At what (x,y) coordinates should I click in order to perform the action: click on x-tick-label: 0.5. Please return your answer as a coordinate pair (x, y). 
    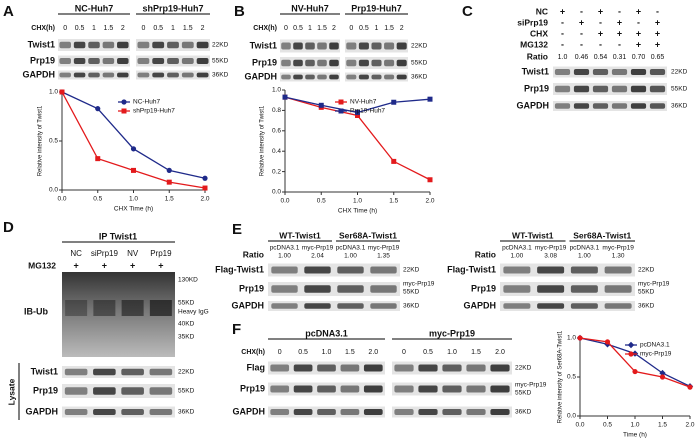
    Looking at the image, I should click on (321, 201).